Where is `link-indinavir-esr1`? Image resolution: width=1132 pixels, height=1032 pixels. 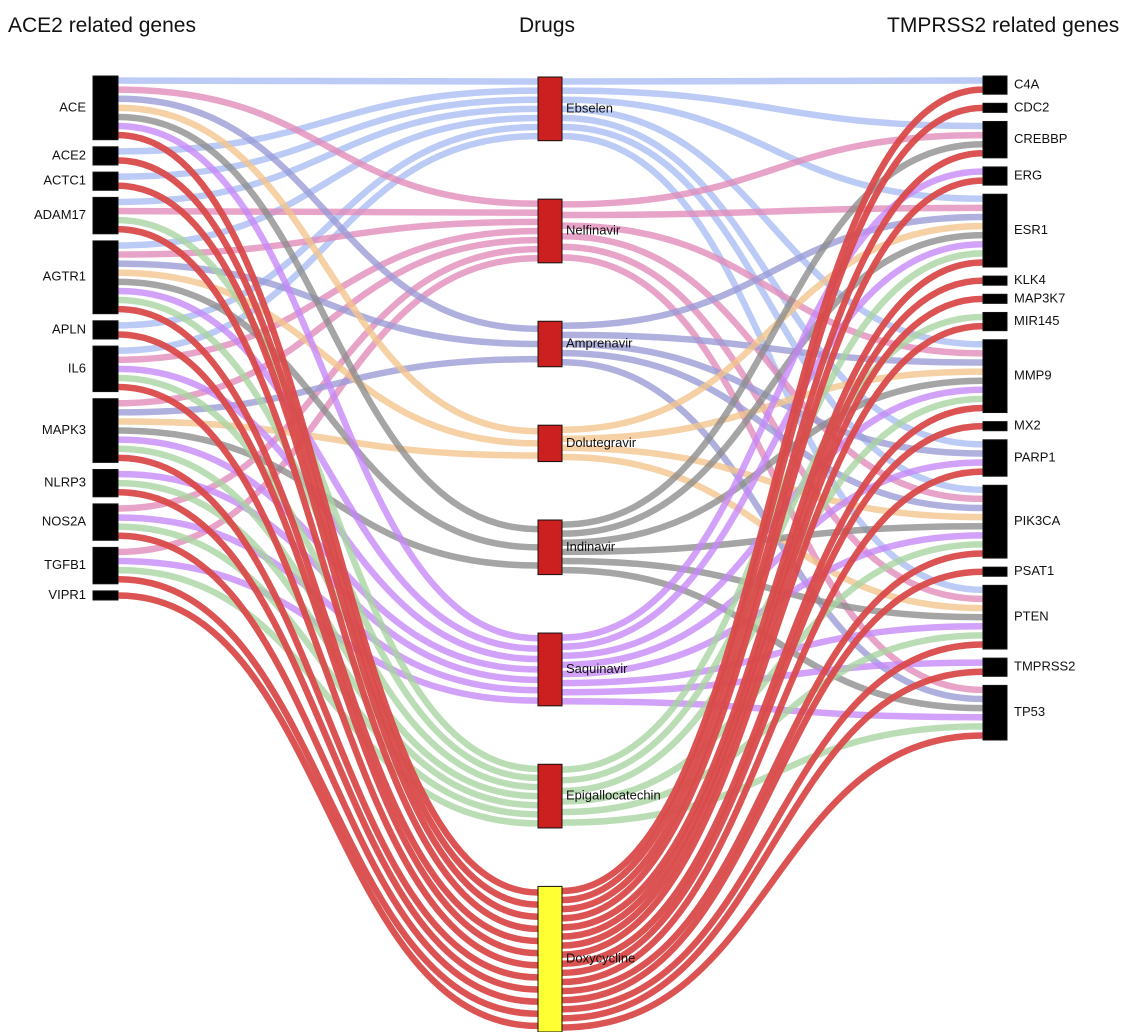 link-indinavir-esr1 is located at coordinates (772, 384).